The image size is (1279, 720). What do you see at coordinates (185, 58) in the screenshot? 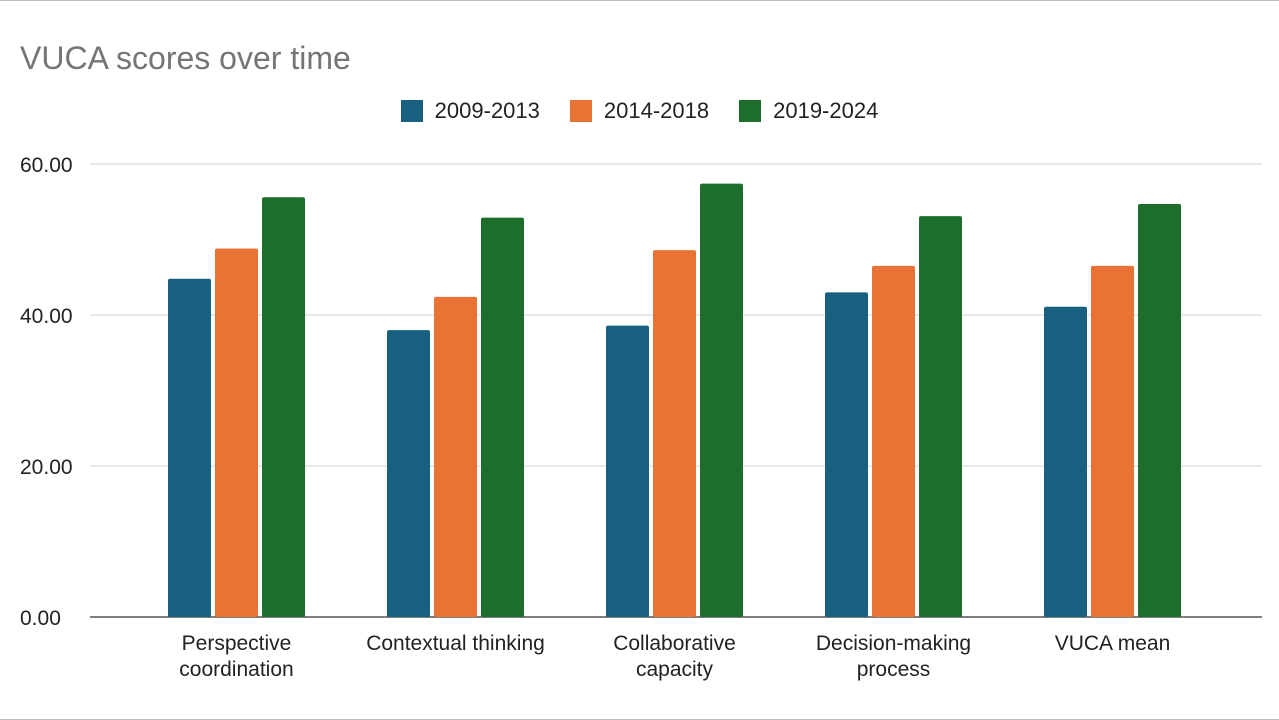
I see `chart-title: VUCA scores over time` at bounding box center [185, 58].